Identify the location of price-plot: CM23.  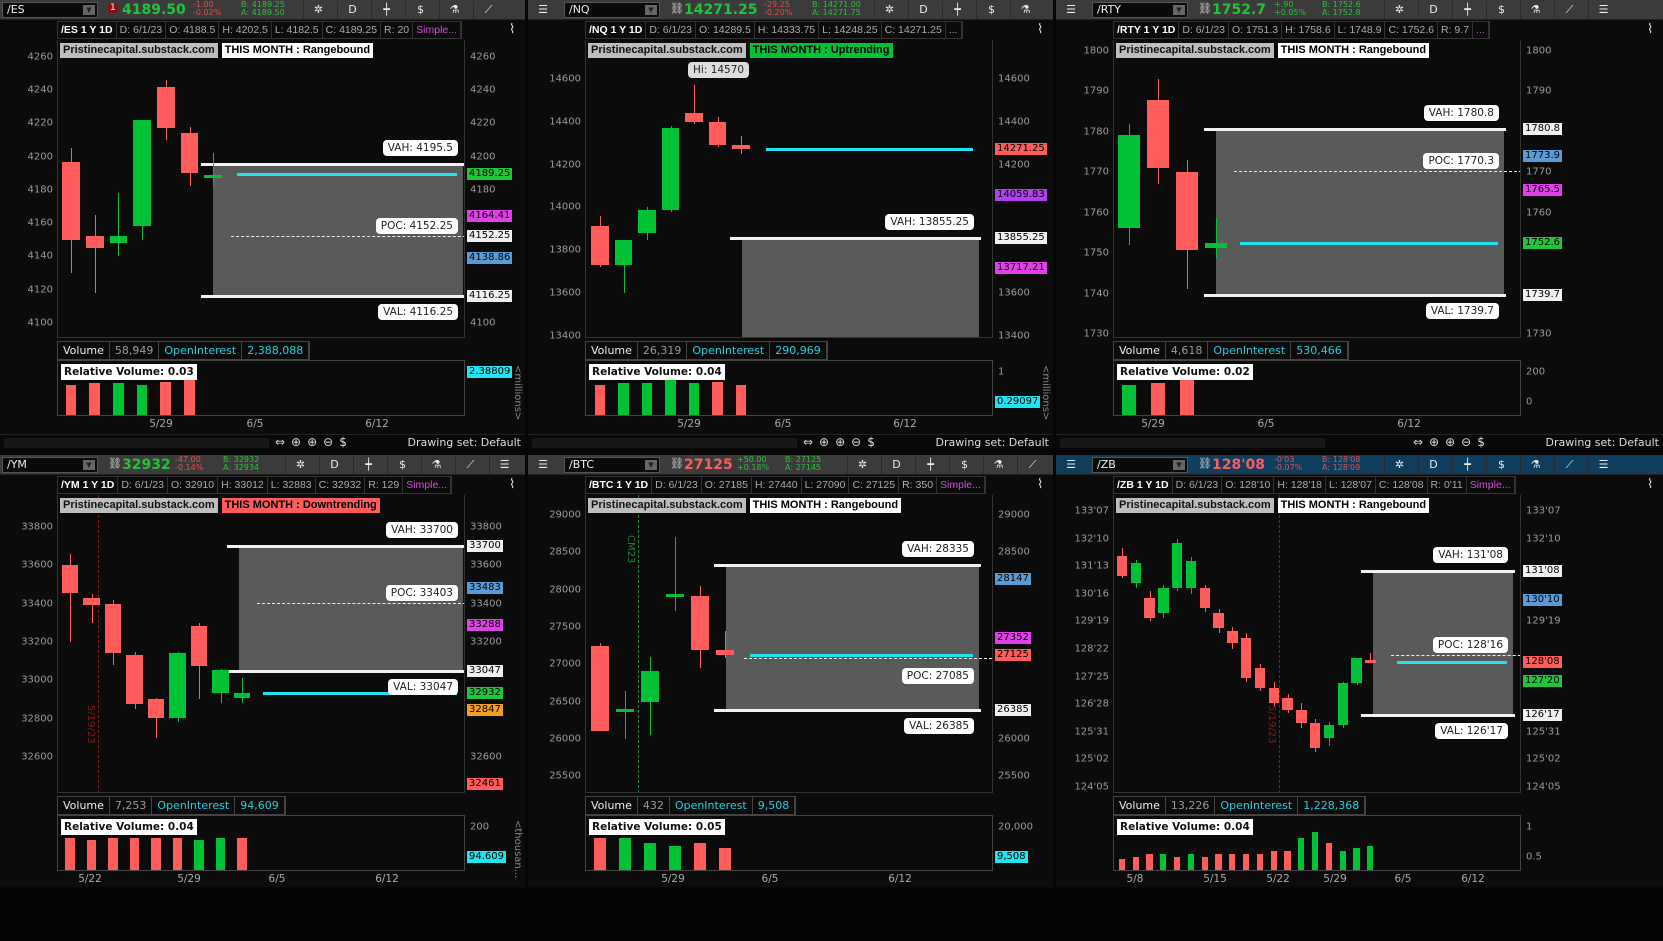
(789, 644).